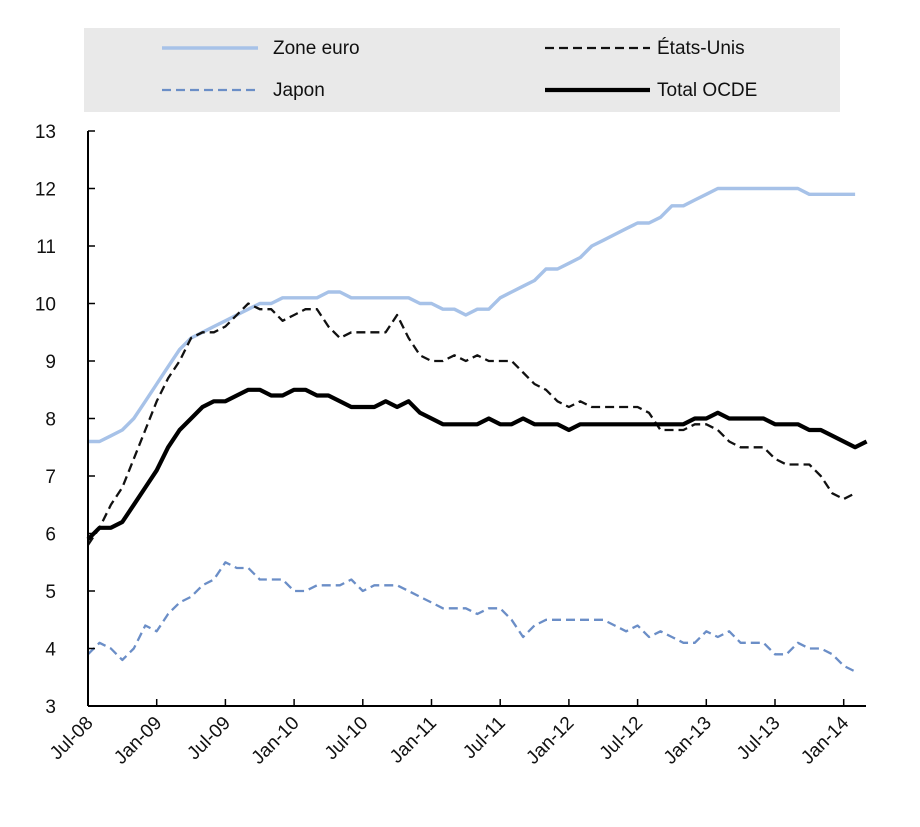 This screenshot has height=827, width=920. I want to click on legend-label-total-ocde: Total OCDE, so click(707, 90).